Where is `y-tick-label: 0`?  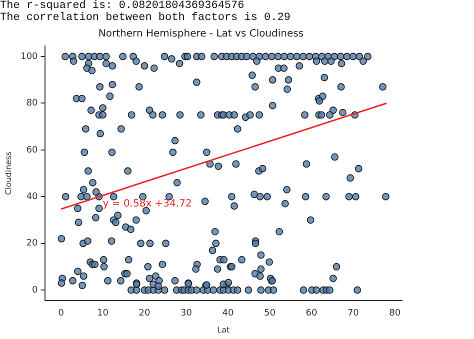
y-tick-label: 0 is located at coordinates (35, 290).